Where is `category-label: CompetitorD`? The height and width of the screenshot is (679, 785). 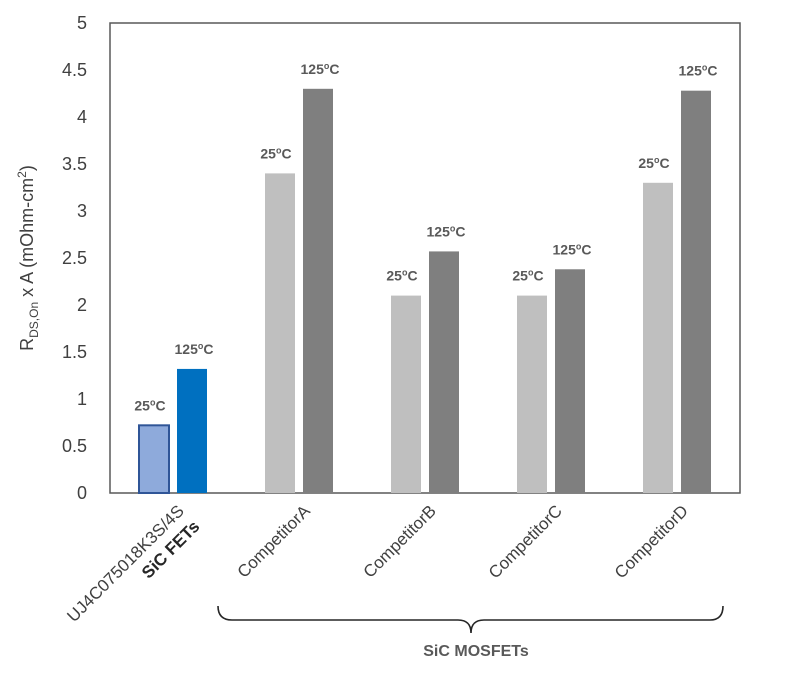
category-label: CompetitorD is located at coordinates (651, 541).